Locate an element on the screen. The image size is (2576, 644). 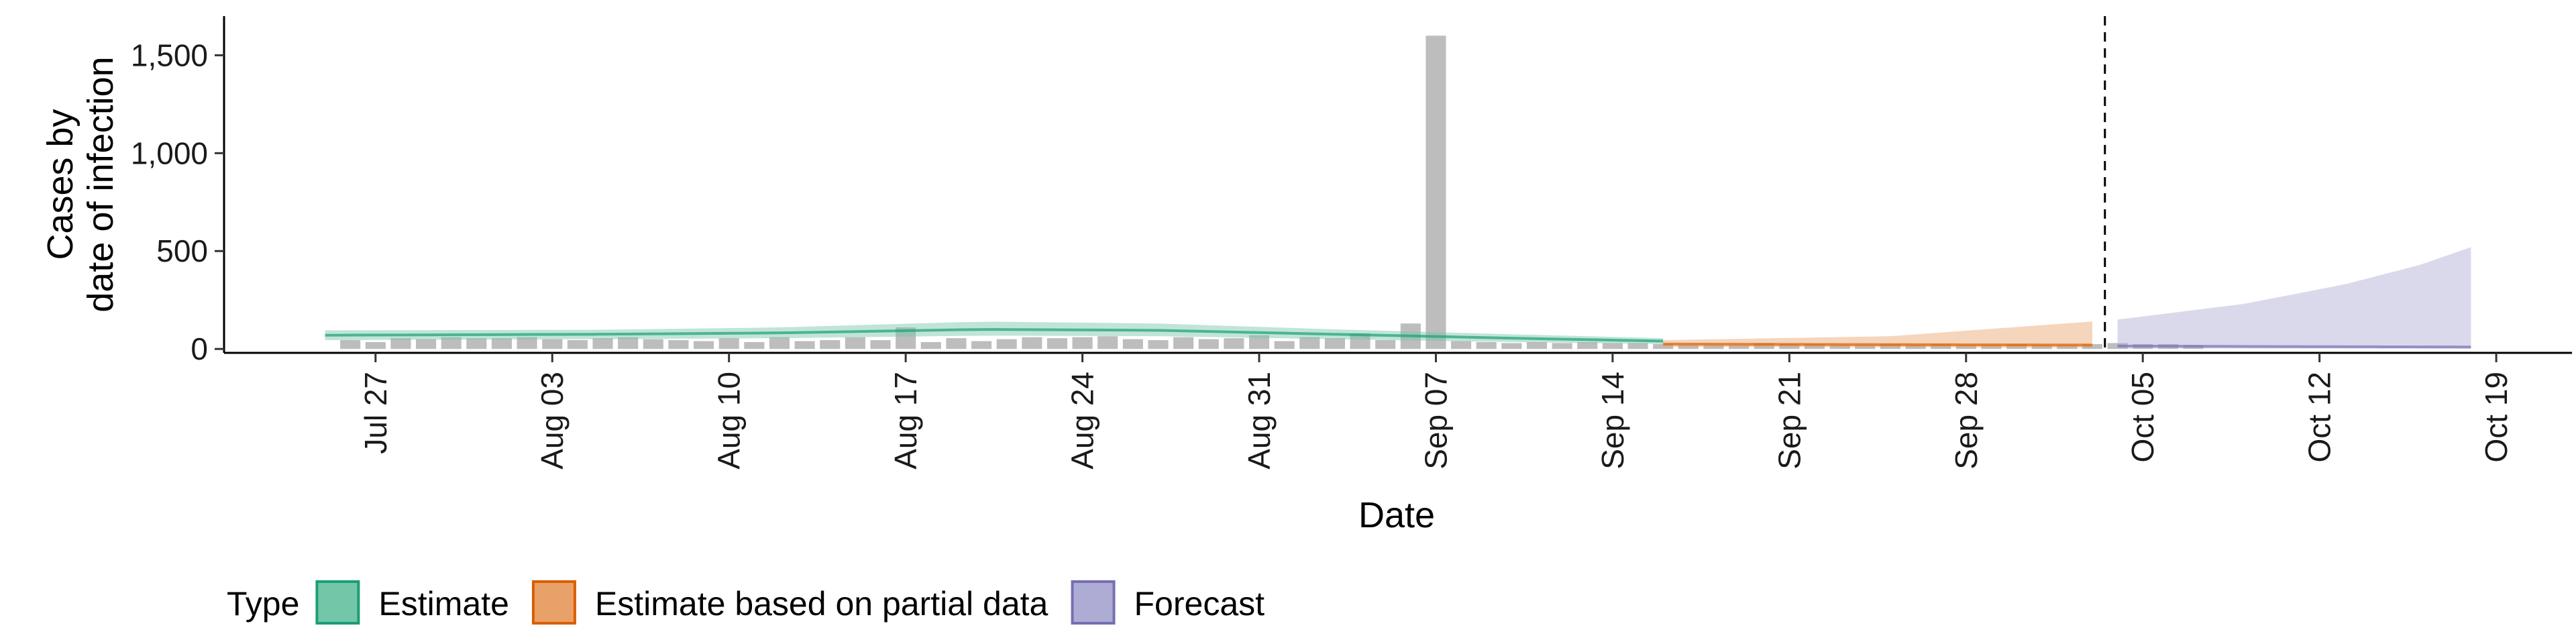
estimate-ribbons is located at coordinates (1398, 298).